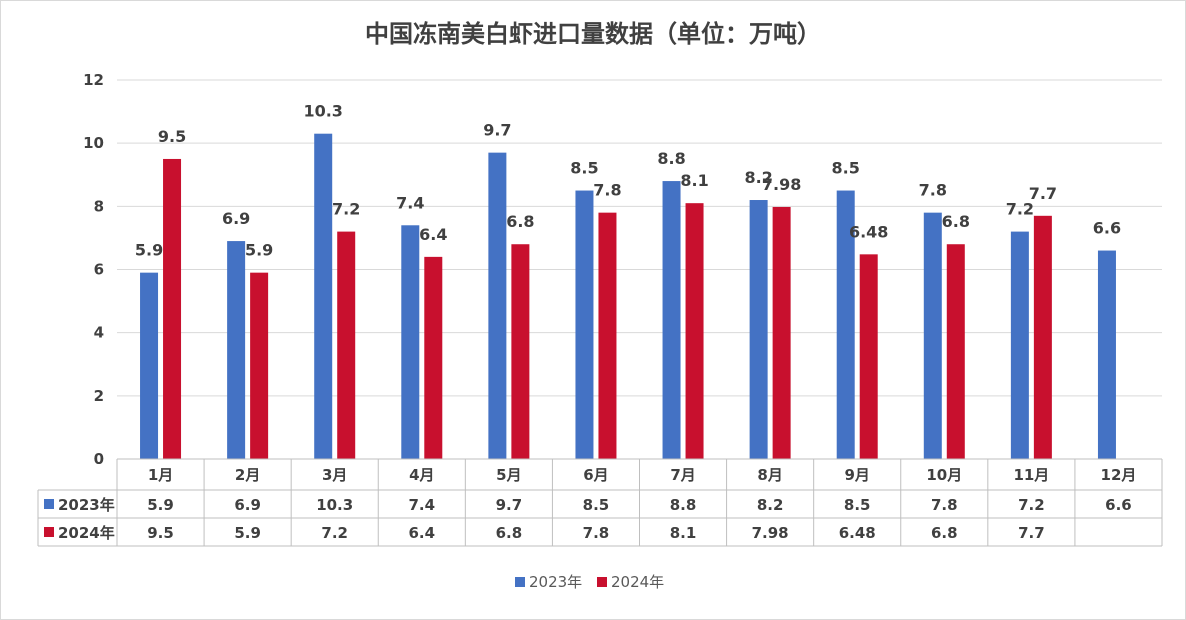 The width and height of the screenshot is (1186, 620). What do you see at coordinates (682, 475) in the screenshot?
I see `category-label: 7月` at bounding box center [682, 475].